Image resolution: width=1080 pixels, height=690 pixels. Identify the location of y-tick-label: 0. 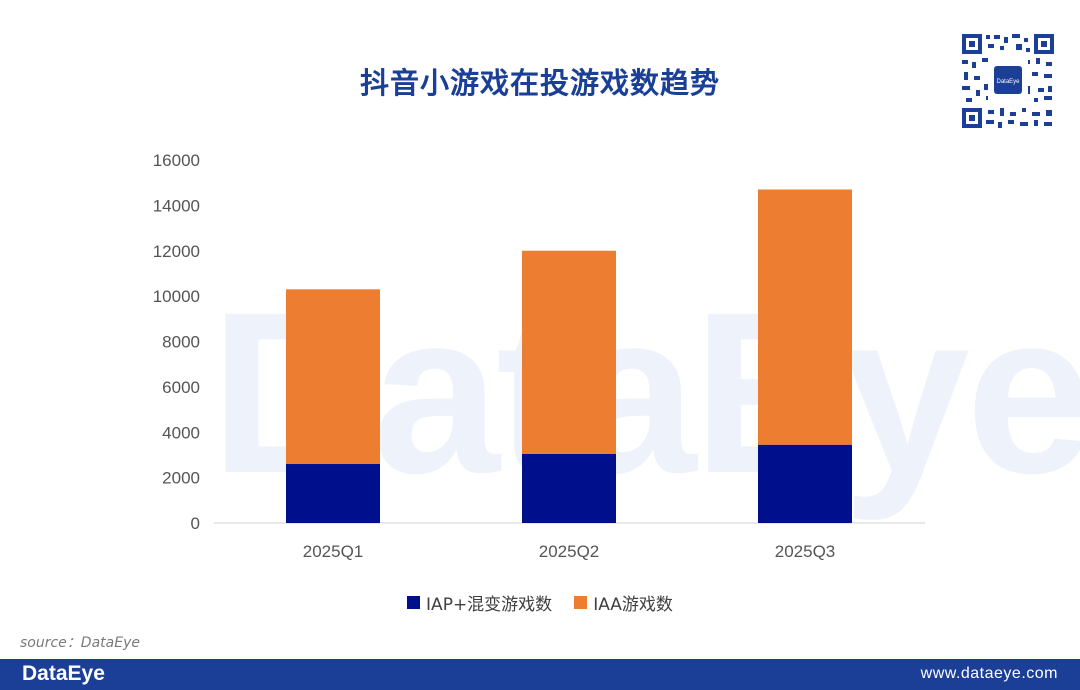
(195, 523).